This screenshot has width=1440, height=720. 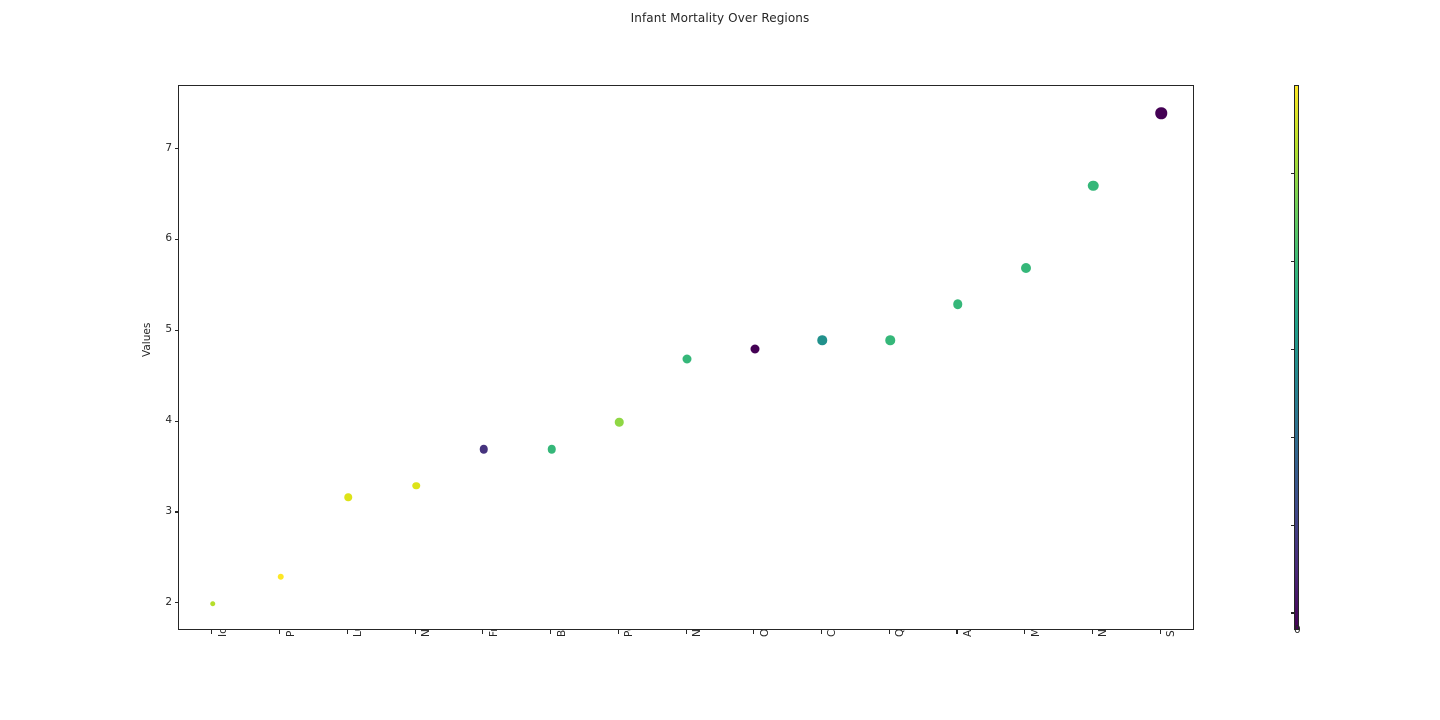 I want to click on y-axis-tick-label: 7, so click(x=168, y=147).